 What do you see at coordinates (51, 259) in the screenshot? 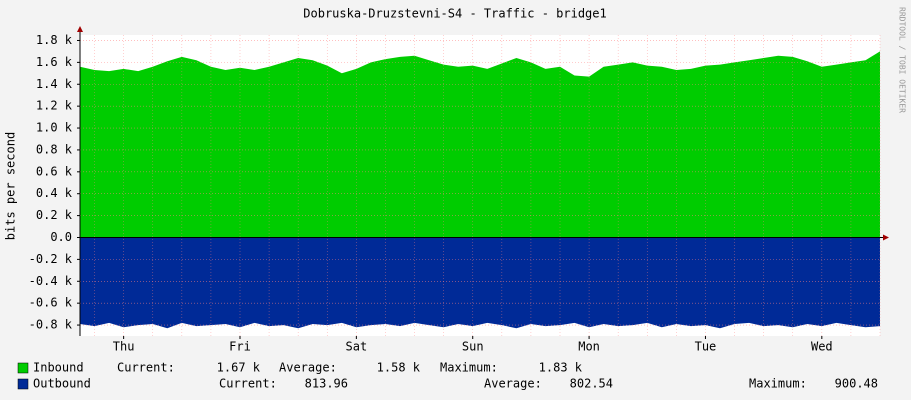
I see `y-tick-label: -0.2 k` at bounding box center [51, 259].